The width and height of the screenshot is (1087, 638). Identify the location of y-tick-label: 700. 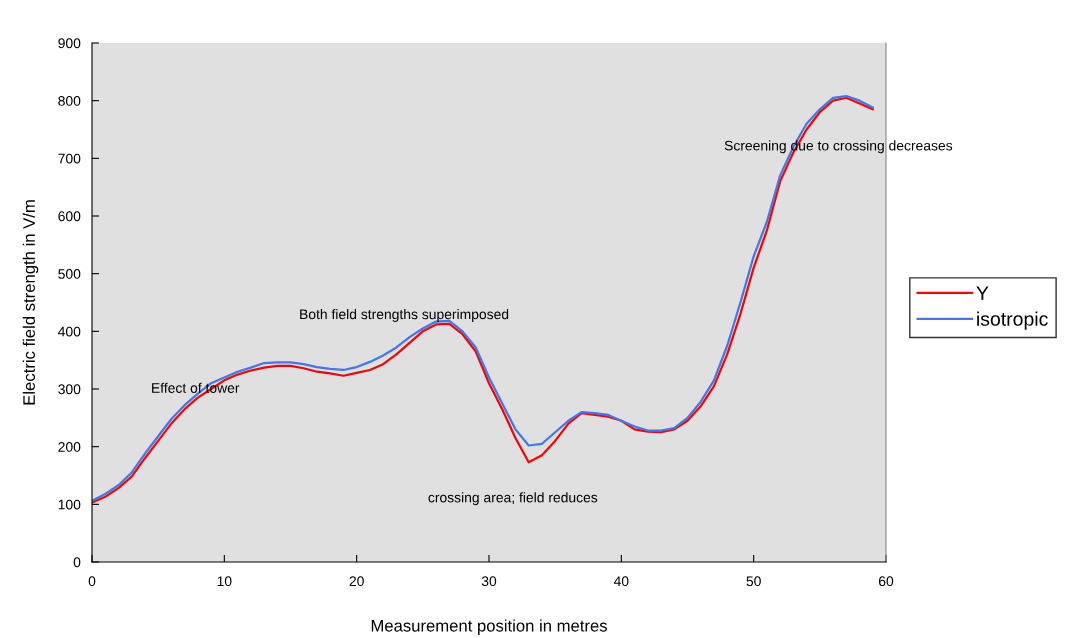
(69, 158).